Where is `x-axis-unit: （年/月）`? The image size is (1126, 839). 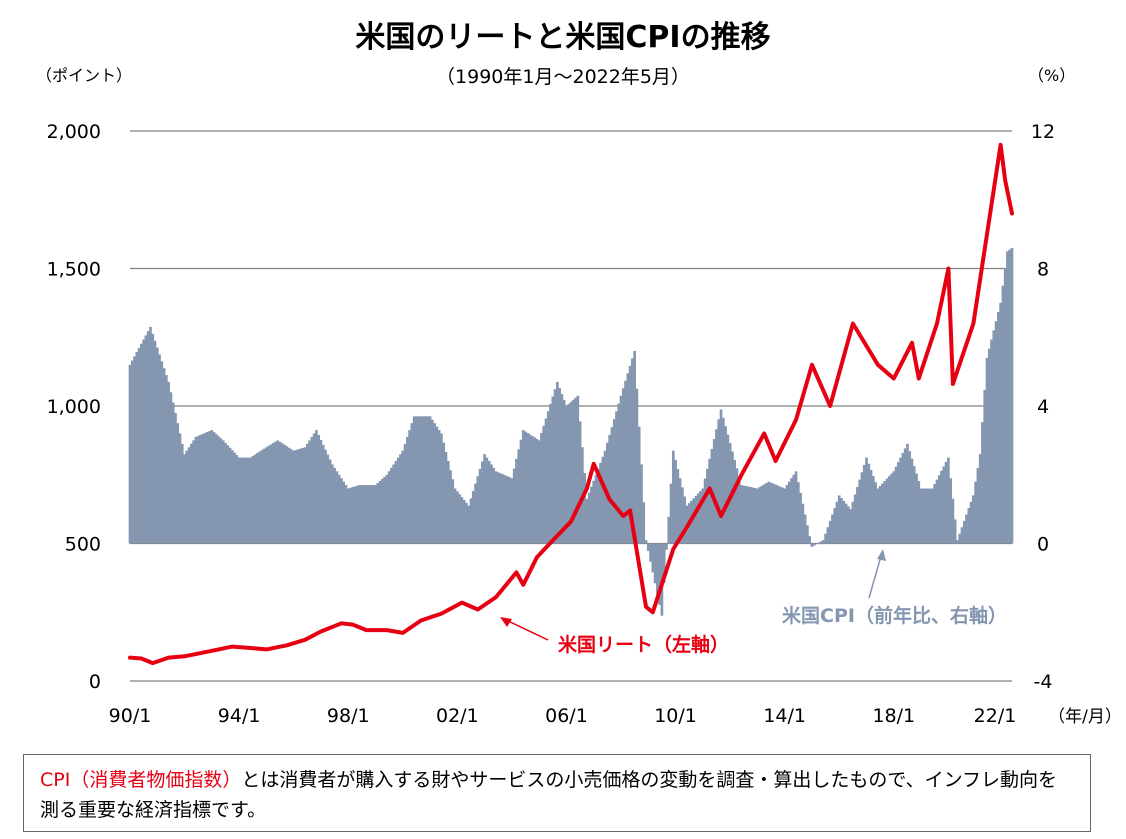
x-axis-unit: （年/月） is located at coordinates (1085, 717).